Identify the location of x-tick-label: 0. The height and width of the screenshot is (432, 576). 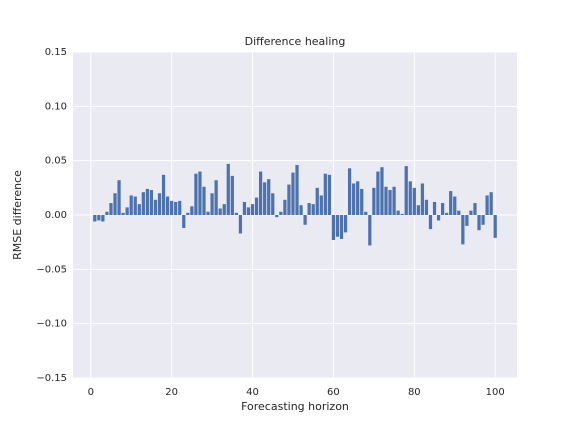
(91, 392).